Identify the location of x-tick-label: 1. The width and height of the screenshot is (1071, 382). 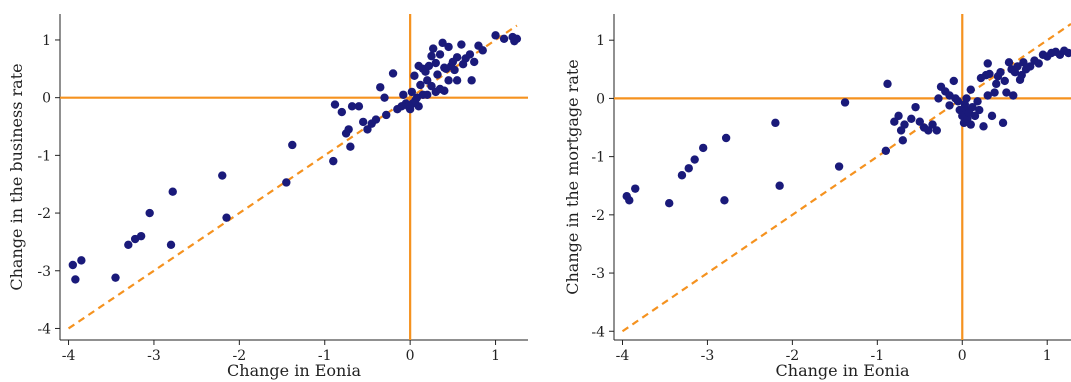
(1047, 356).